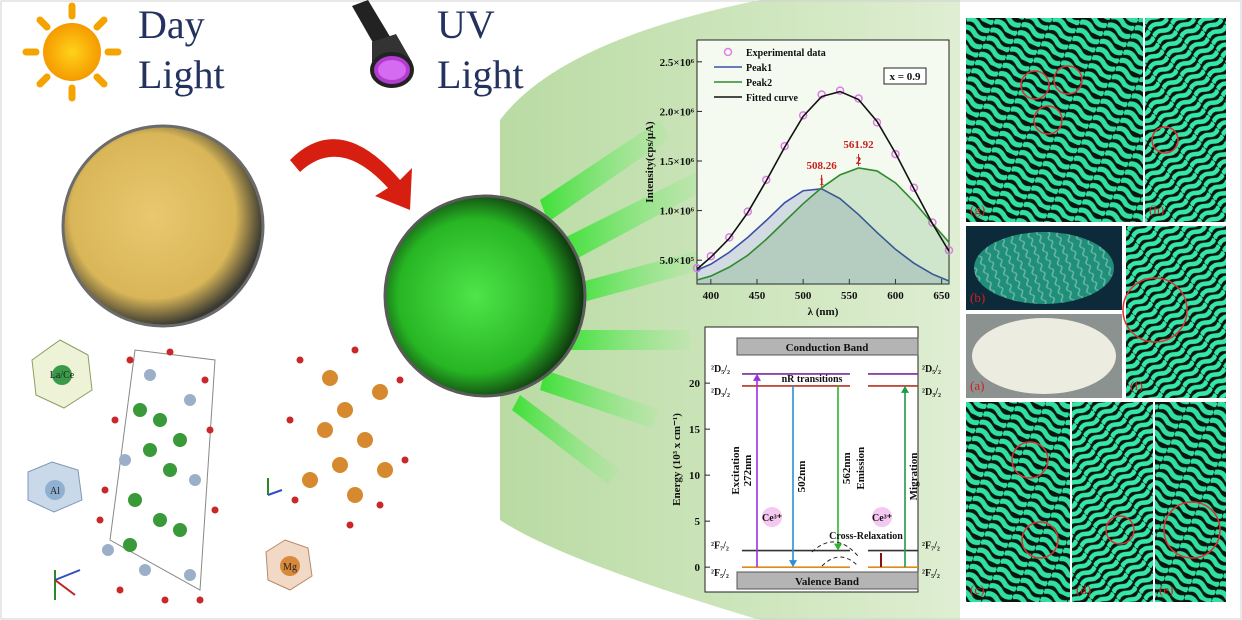 This screenshot has height=620, width=1242. Describe the element at coordinates (466, 24) in the screenshot. I see `uv-light-text: UV` at that location.